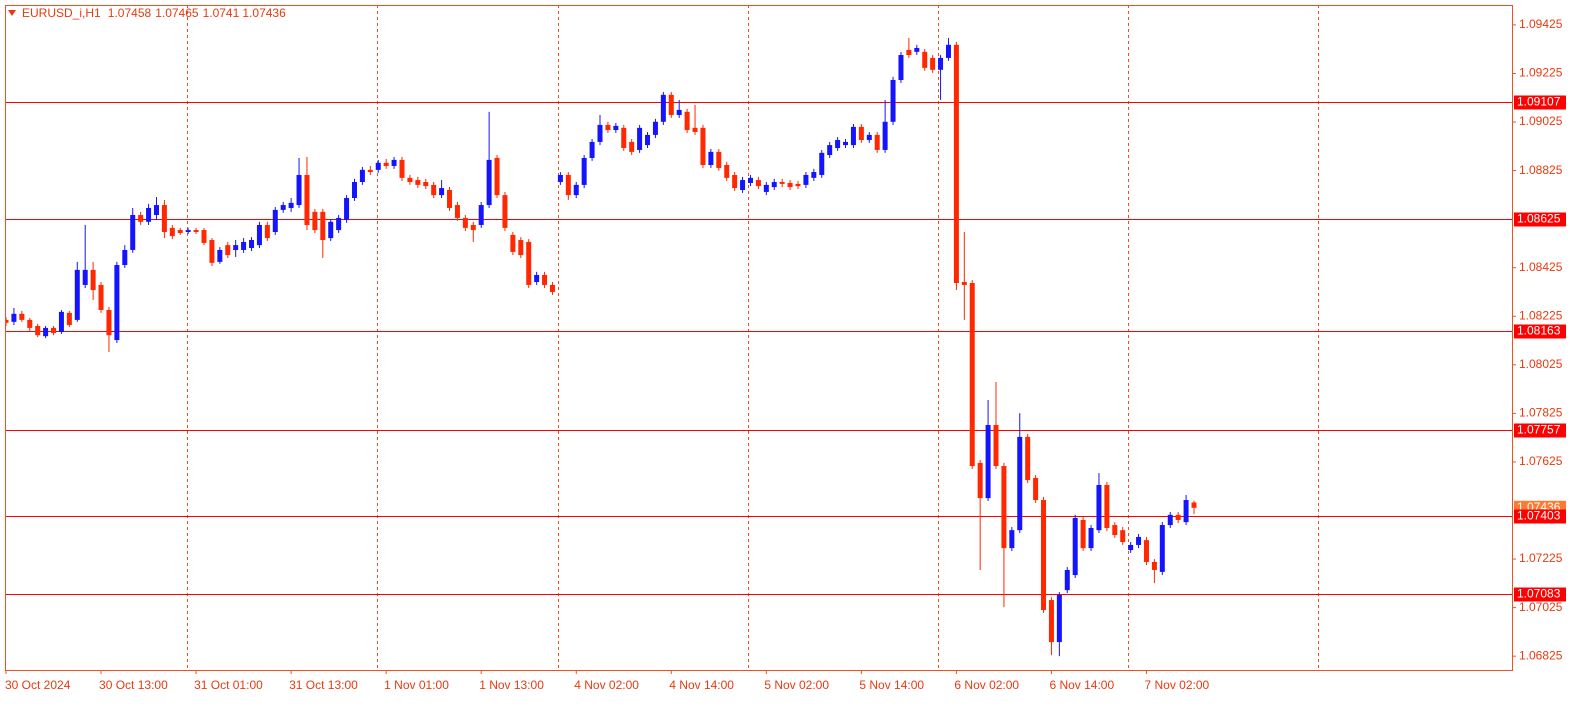 This screenshot has height=708, width=1586. What do you see at coordinates (12, 13) in the screenshot?
I see `collapse-icon` at bounding box center [12, 13].